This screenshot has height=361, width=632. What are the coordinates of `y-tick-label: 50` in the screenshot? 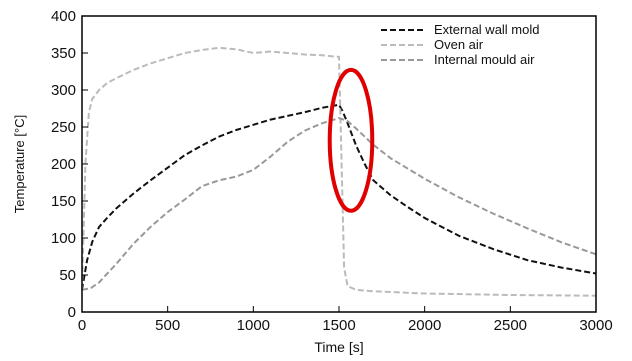 It's located at (67, 275).